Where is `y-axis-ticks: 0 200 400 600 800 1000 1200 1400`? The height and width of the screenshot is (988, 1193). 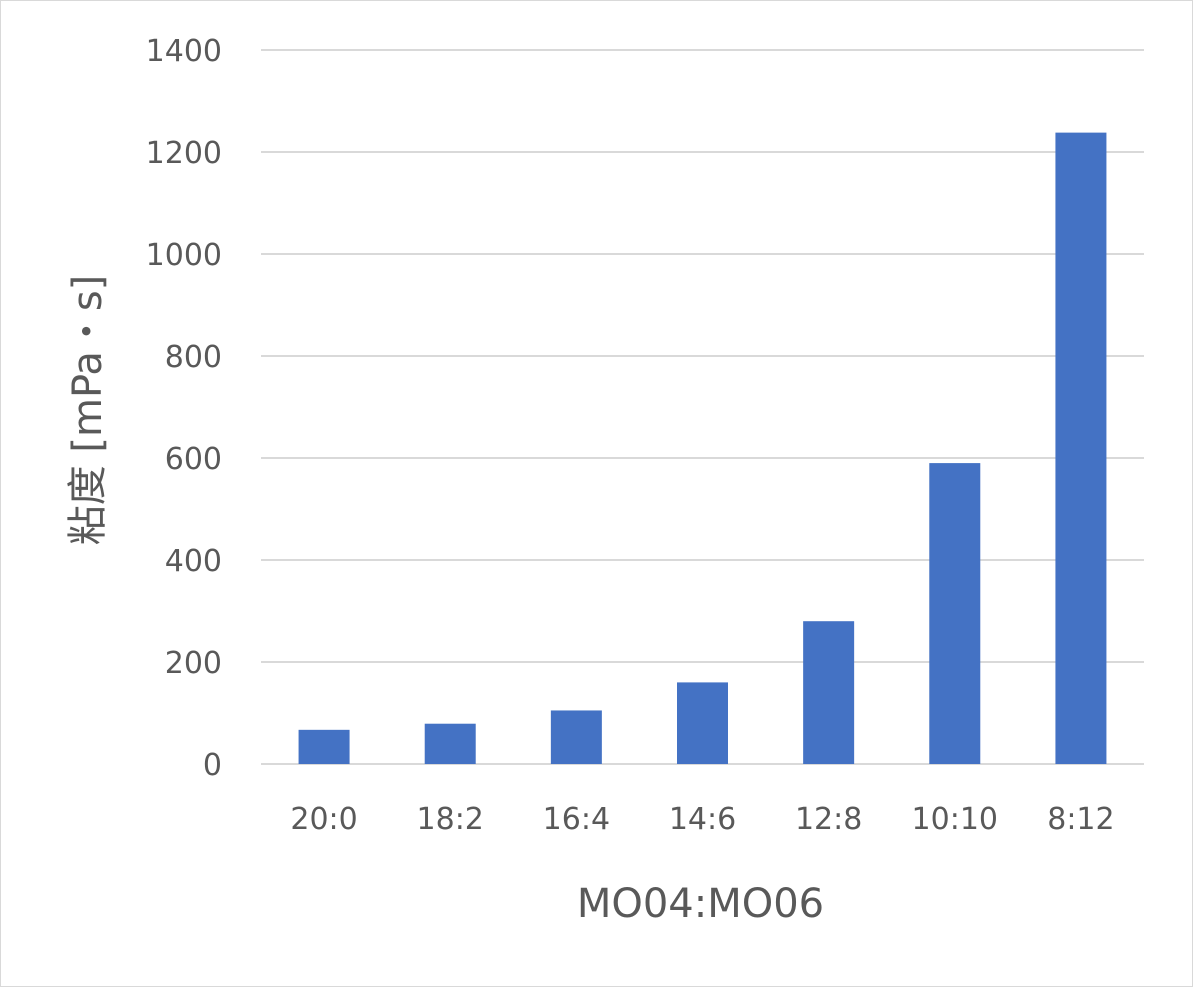
y-axis-ticks: 0 200 400 600 800 1000 1200 1400 is located at coordinates (184, 408).